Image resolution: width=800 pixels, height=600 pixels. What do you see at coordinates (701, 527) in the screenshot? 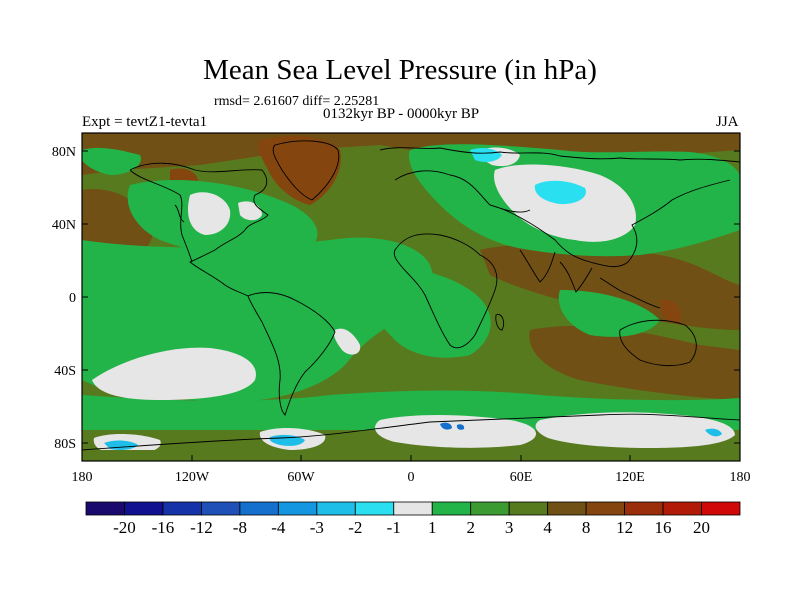
I see `colorbar-label: 20` at bounding box center [701, 527].